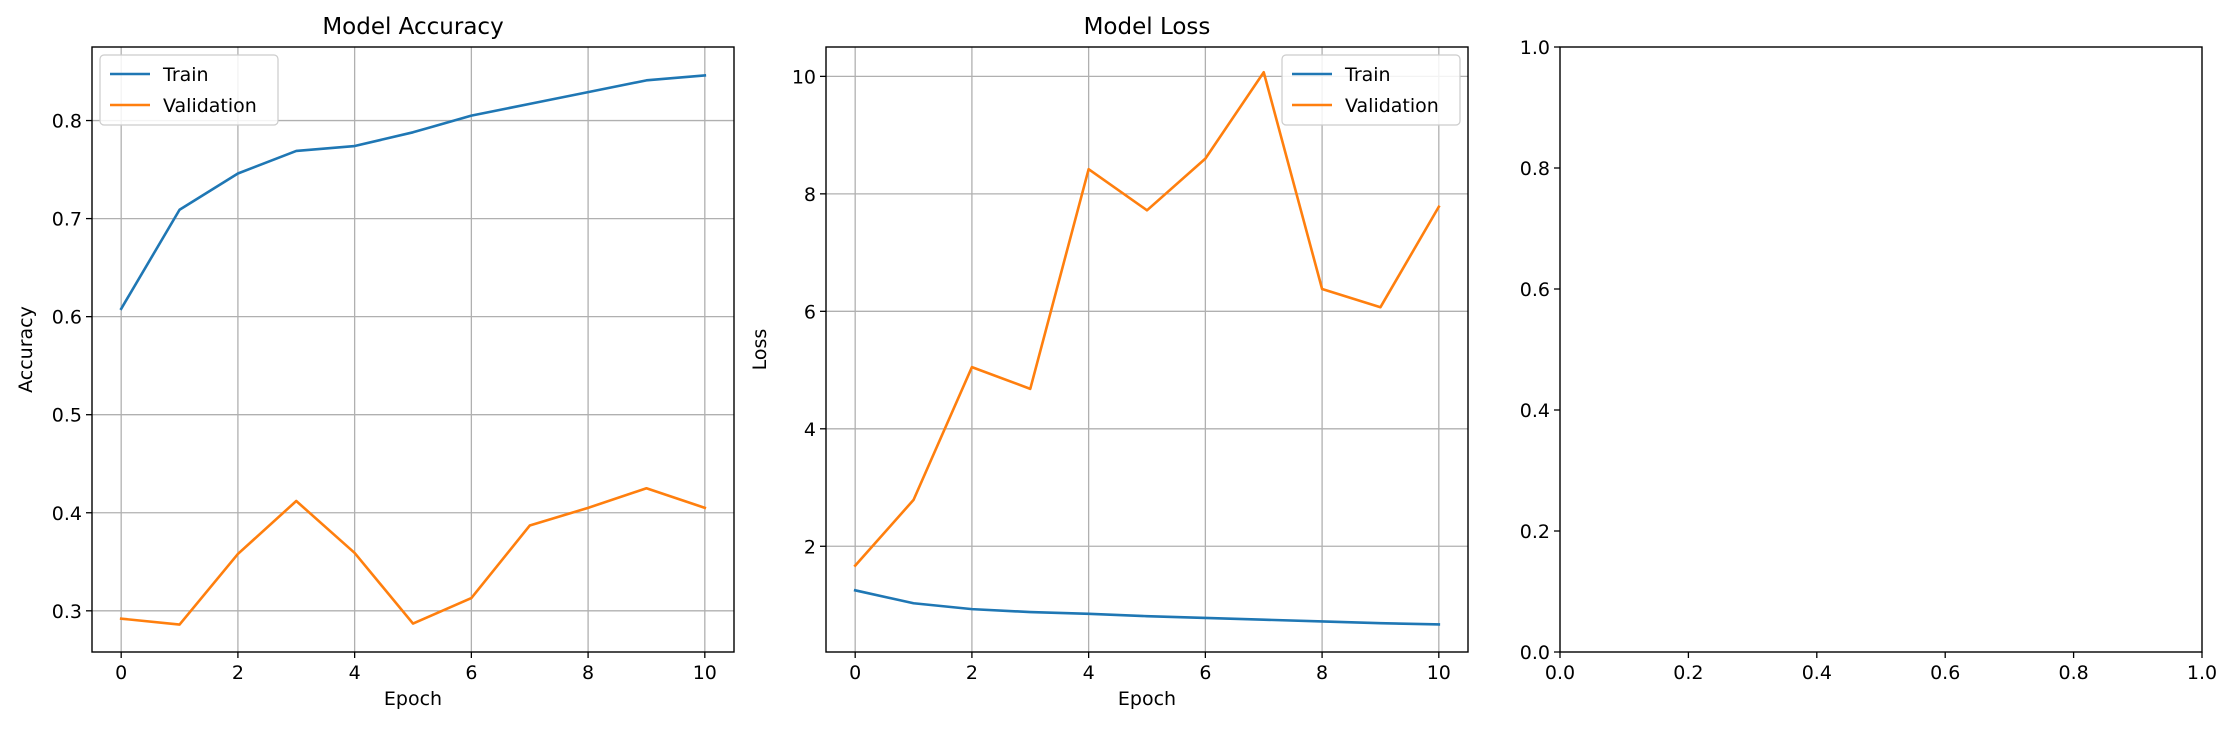 This screenshot has height=731, width=2234. I want to click on y-tick-label: 8, so click(810, 195).